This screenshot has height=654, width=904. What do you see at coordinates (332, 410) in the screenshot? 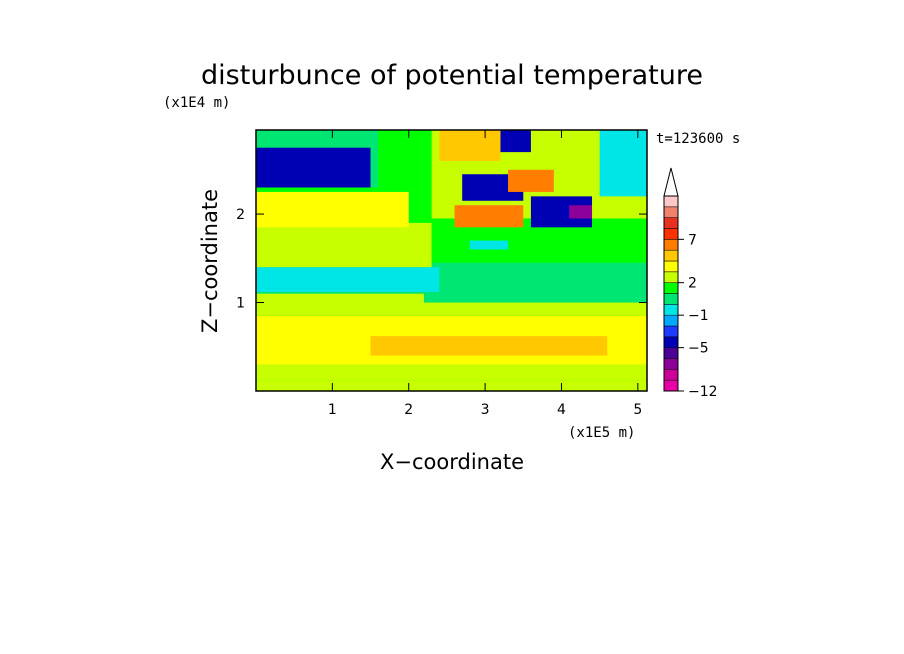
I see `x-tick-label-0: 1` at bounding box center [332, 410].